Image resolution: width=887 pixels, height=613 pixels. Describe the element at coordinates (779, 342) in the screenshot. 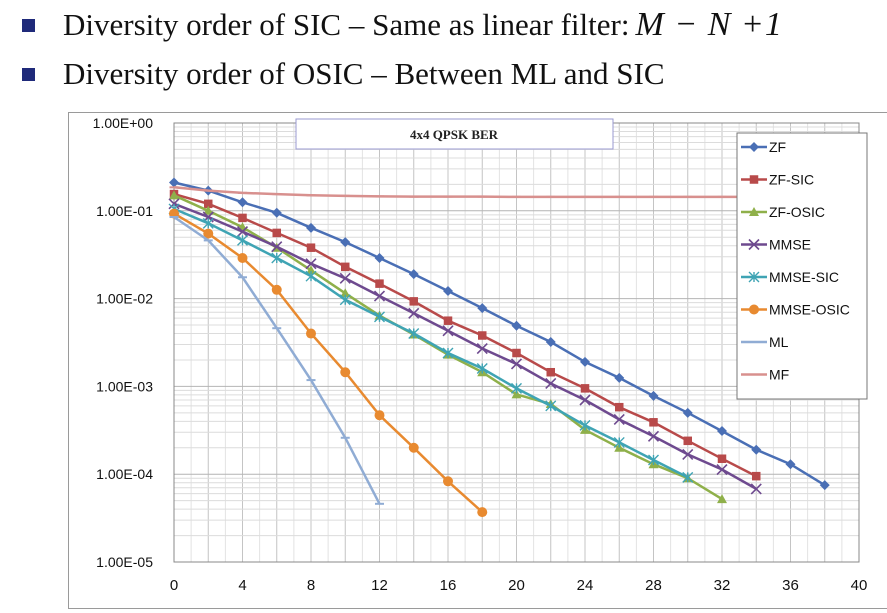

I see `legend-label: ML` at that location.